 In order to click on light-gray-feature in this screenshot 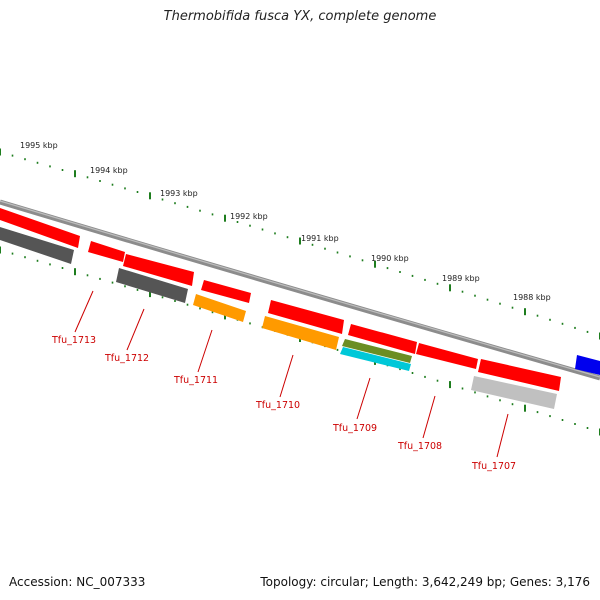, I will do `click(514, 392)`.